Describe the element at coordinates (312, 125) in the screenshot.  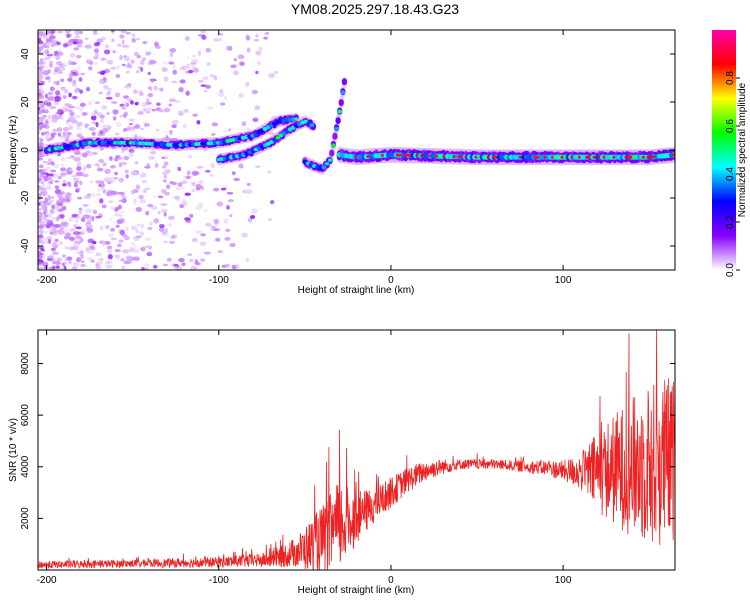
I see `ridge-core` at that location.